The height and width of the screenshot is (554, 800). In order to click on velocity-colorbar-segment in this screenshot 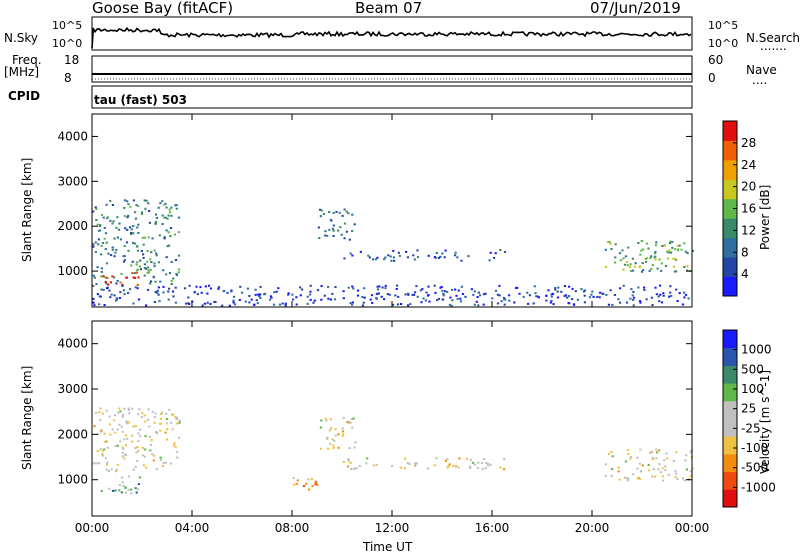, I will do `click(730, 339)`.